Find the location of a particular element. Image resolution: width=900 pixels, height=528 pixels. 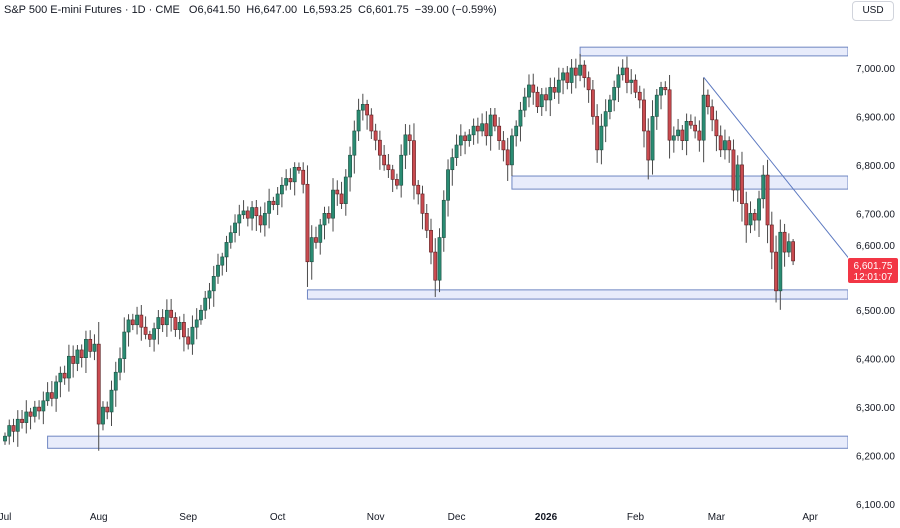

currency-button: USD is located at coordinates (873, 11).